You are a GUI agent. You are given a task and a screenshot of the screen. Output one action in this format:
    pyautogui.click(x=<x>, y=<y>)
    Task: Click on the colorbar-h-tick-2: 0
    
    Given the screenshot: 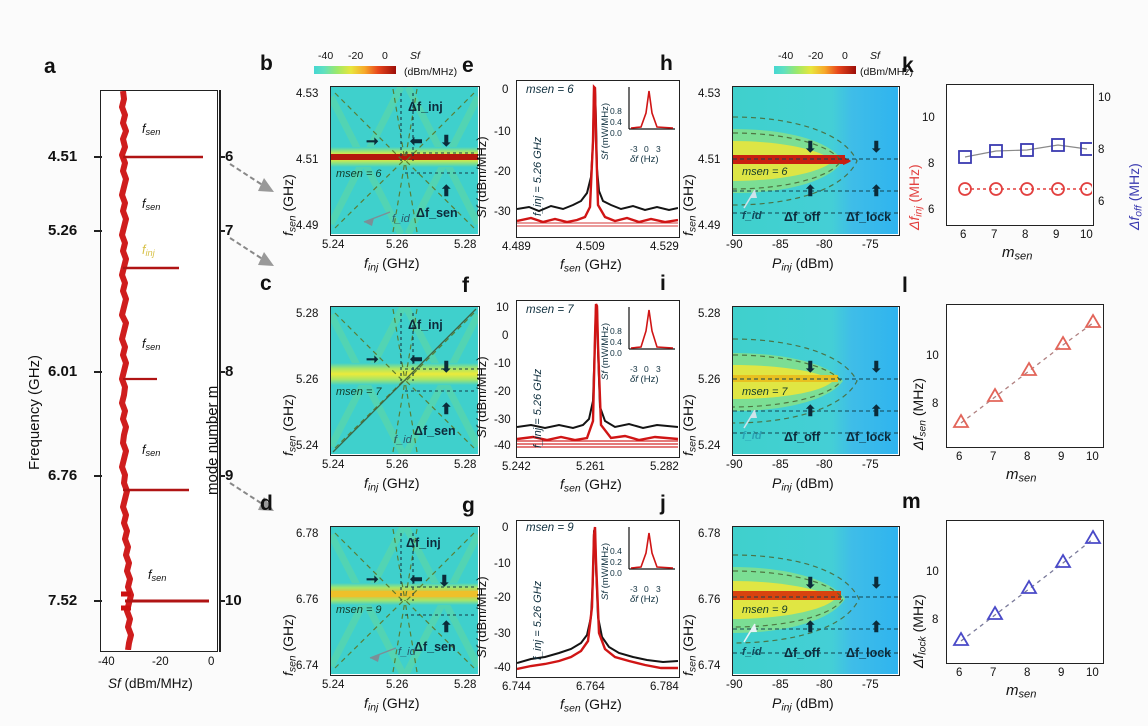 What is the action you would take?
    pyautogui.click(x=845, y=56)
    